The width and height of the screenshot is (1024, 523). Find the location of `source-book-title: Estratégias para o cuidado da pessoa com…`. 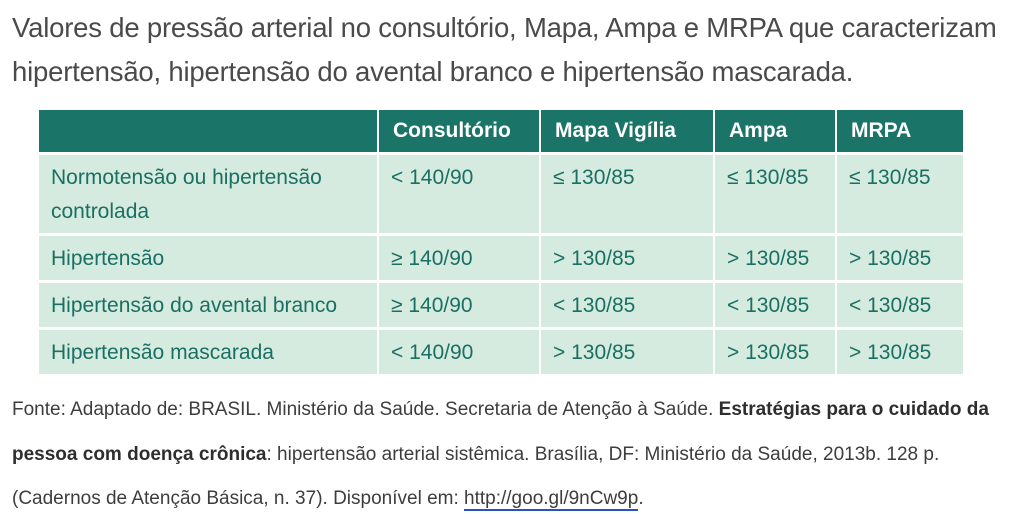

source-book-title: Estratégias para o cuidado da pessoa com… is located at coordinates (500, 432).